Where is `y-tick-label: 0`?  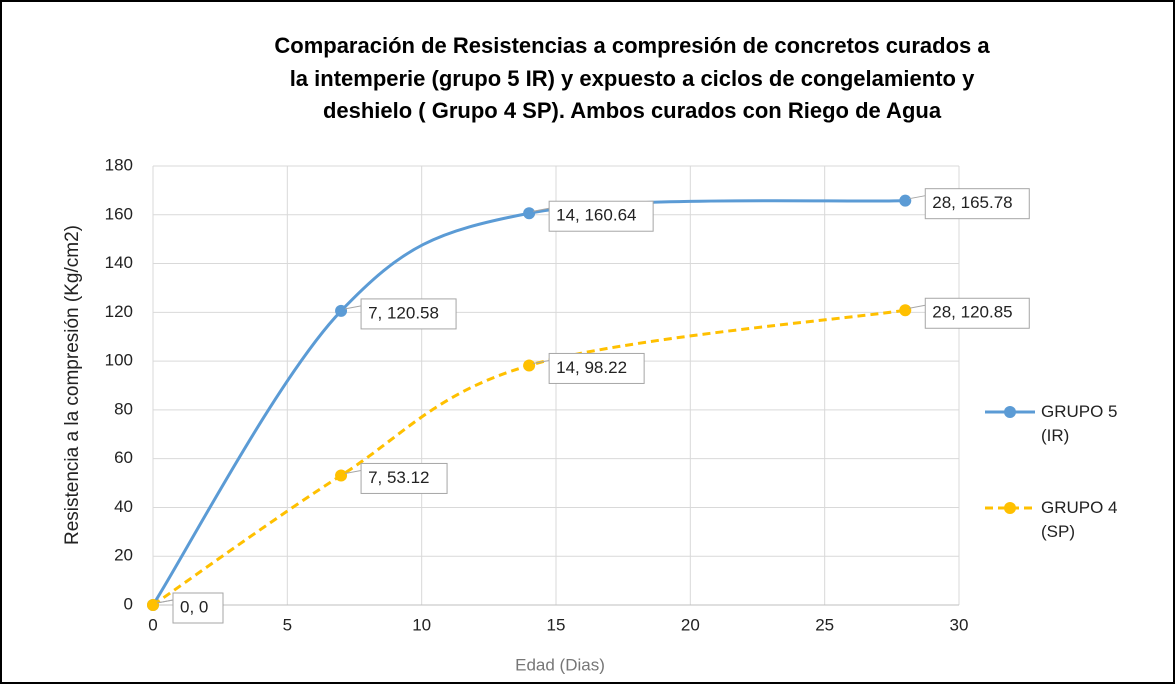 y-tick-label: 0 is located at coordinates (128, 603).